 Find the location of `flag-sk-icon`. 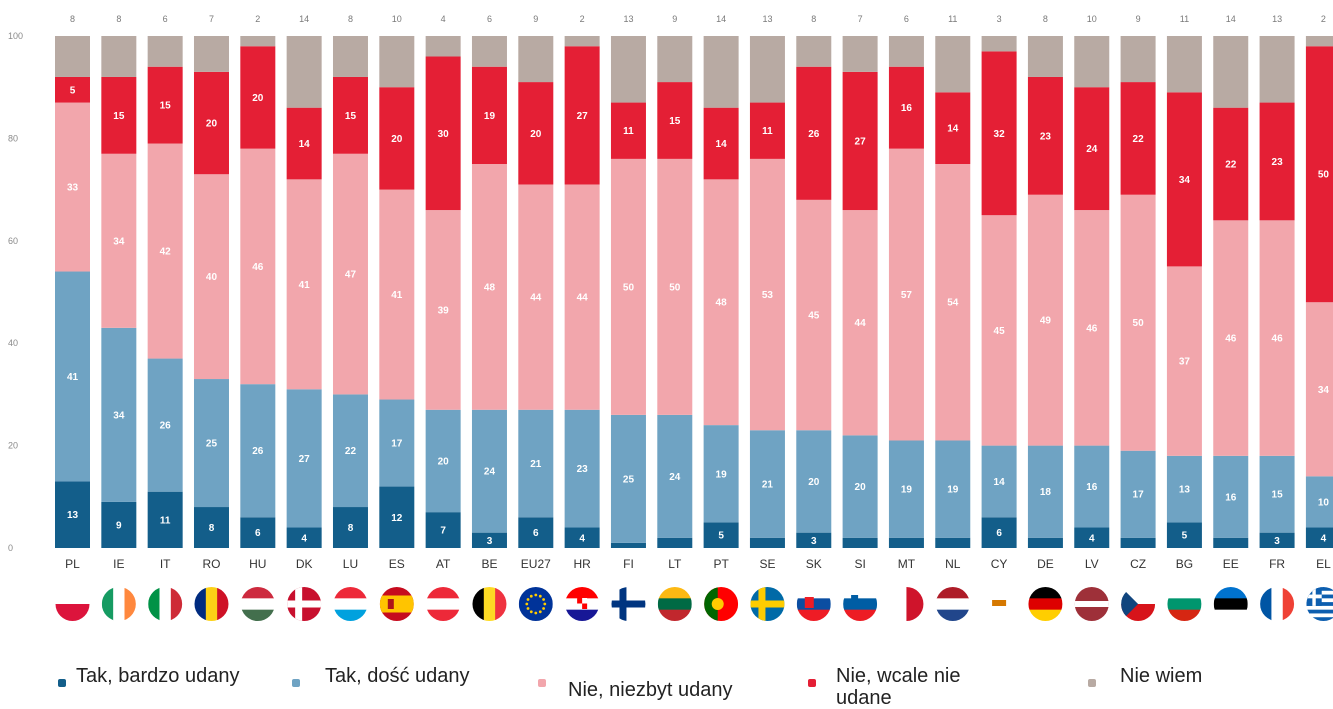

flag-sk-icon is located at coordinates (813, 604).